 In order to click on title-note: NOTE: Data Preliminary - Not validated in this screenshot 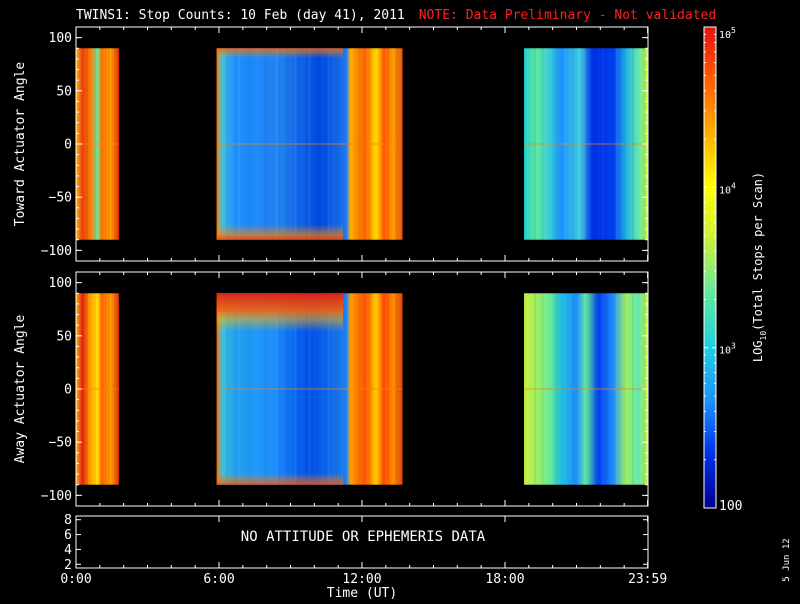, I will do `click(567, 15)`.